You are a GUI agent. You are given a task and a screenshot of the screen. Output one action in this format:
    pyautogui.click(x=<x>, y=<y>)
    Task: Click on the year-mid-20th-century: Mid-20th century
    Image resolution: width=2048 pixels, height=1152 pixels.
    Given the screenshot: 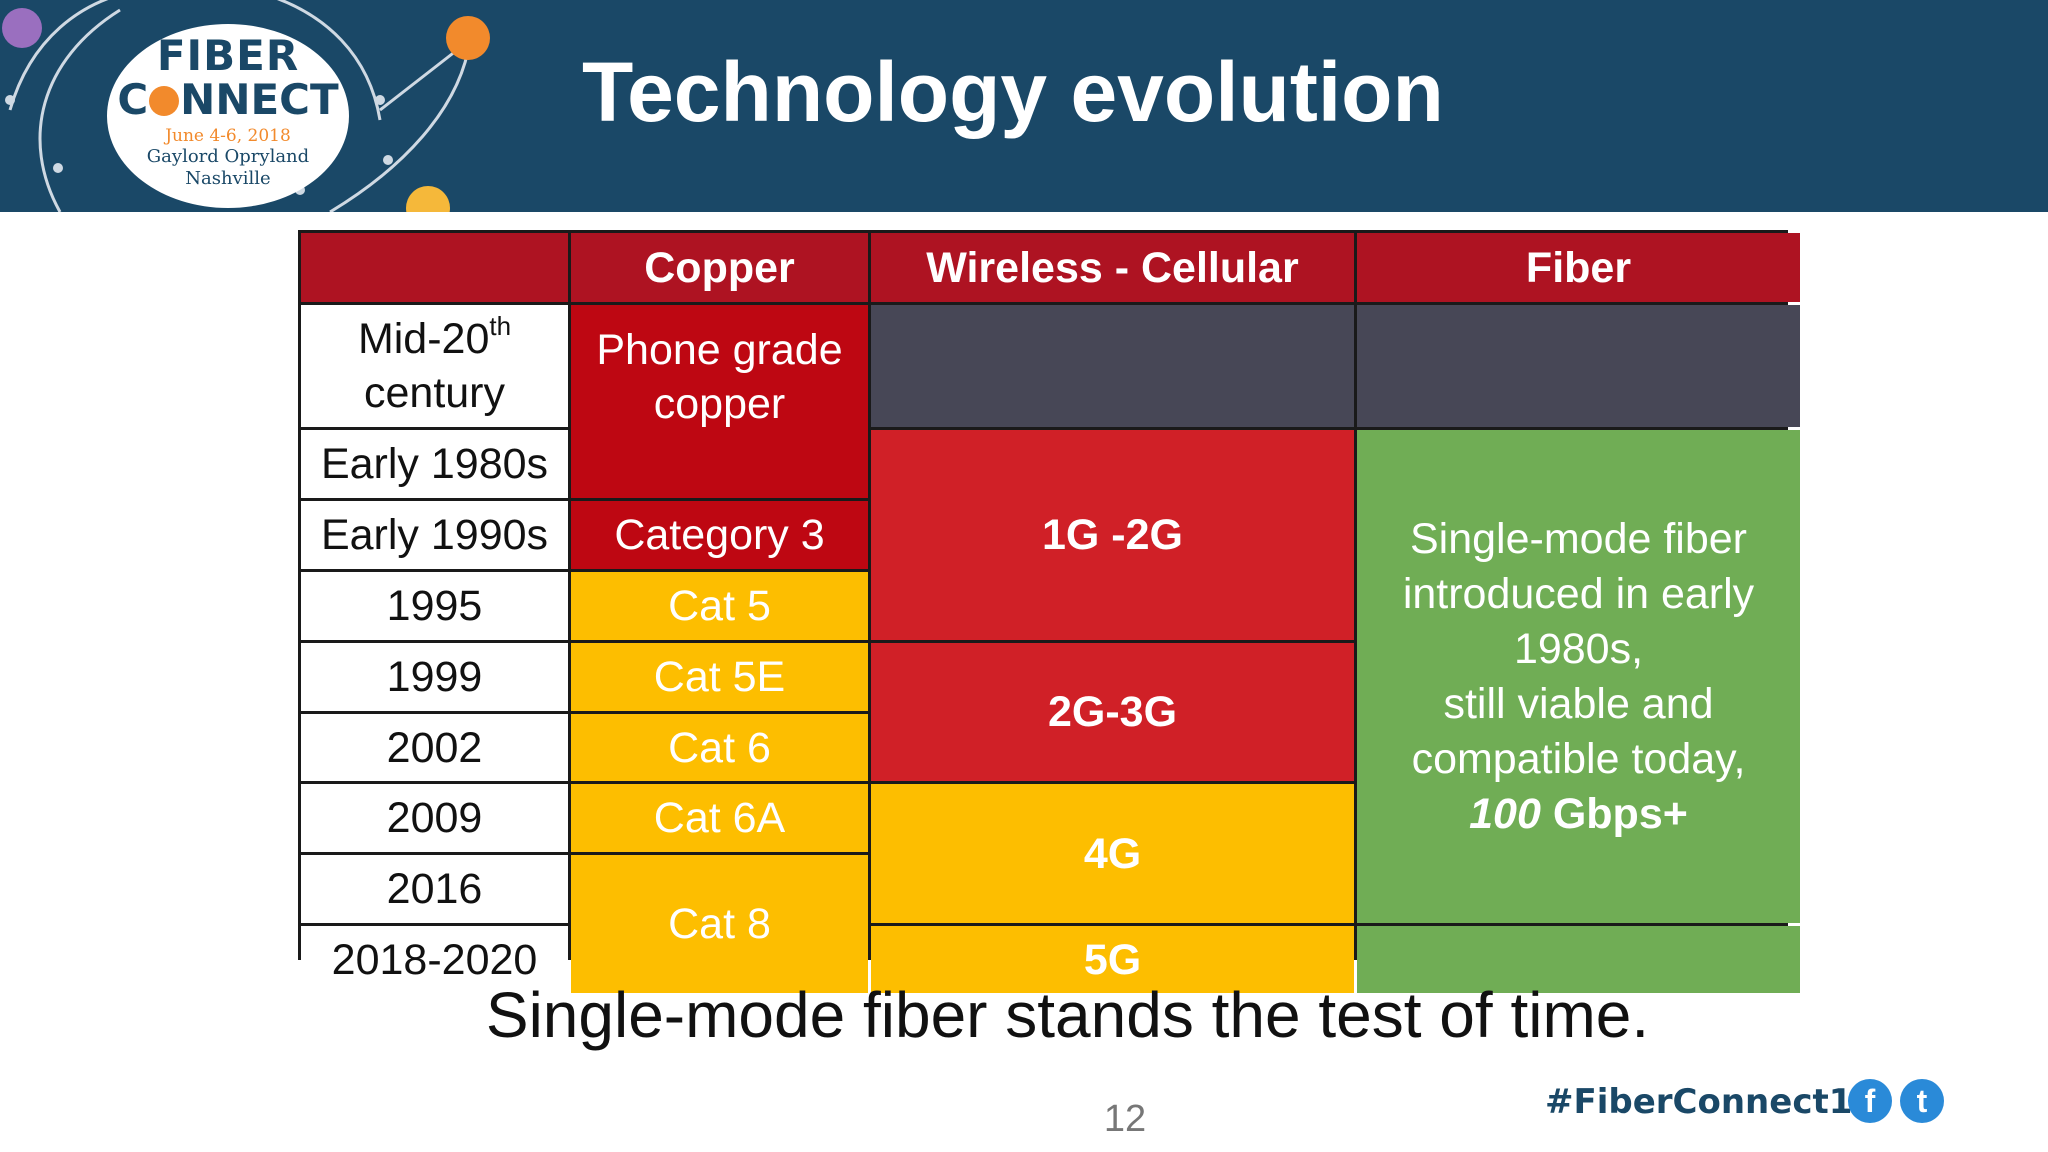 What is the action you would take?
    pyautogui.click(x=434, y=366)
    